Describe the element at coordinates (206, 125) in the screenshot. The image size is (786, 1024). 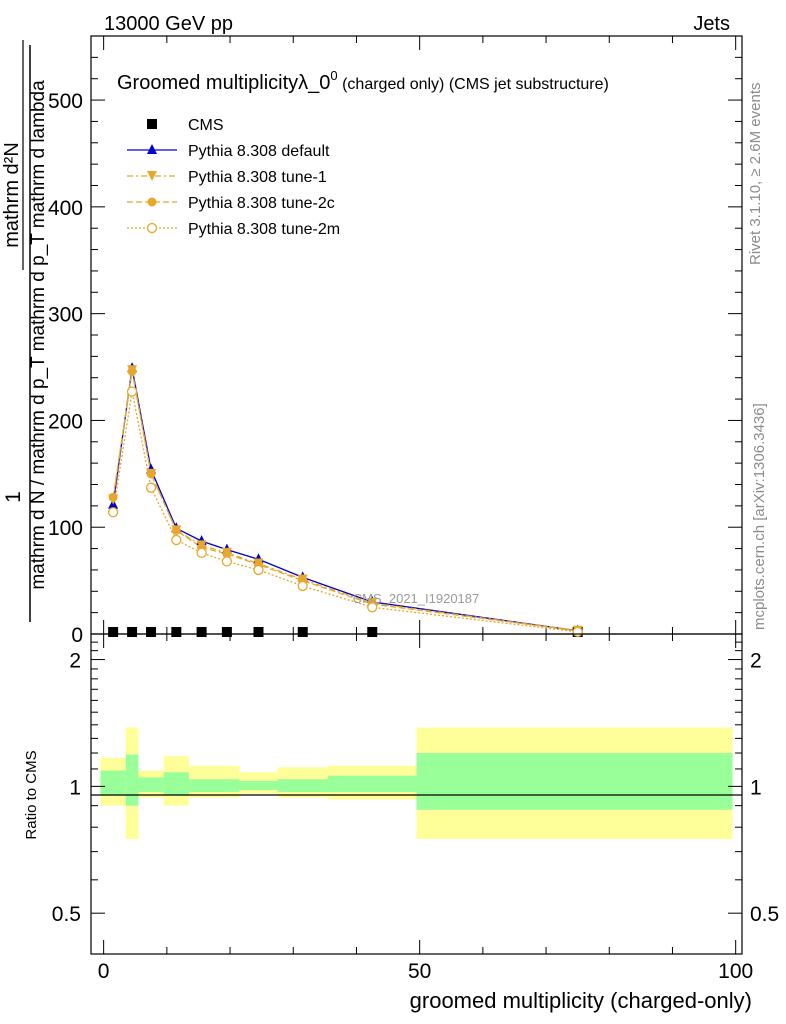
I see `legend-entry-label: CMS` at that location.